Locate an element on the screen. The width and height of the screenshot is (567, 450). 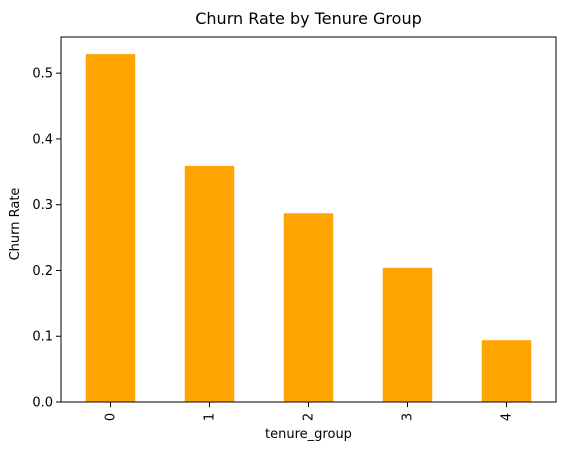
x-tick-label: 1 is located at coordinates (210, 417).